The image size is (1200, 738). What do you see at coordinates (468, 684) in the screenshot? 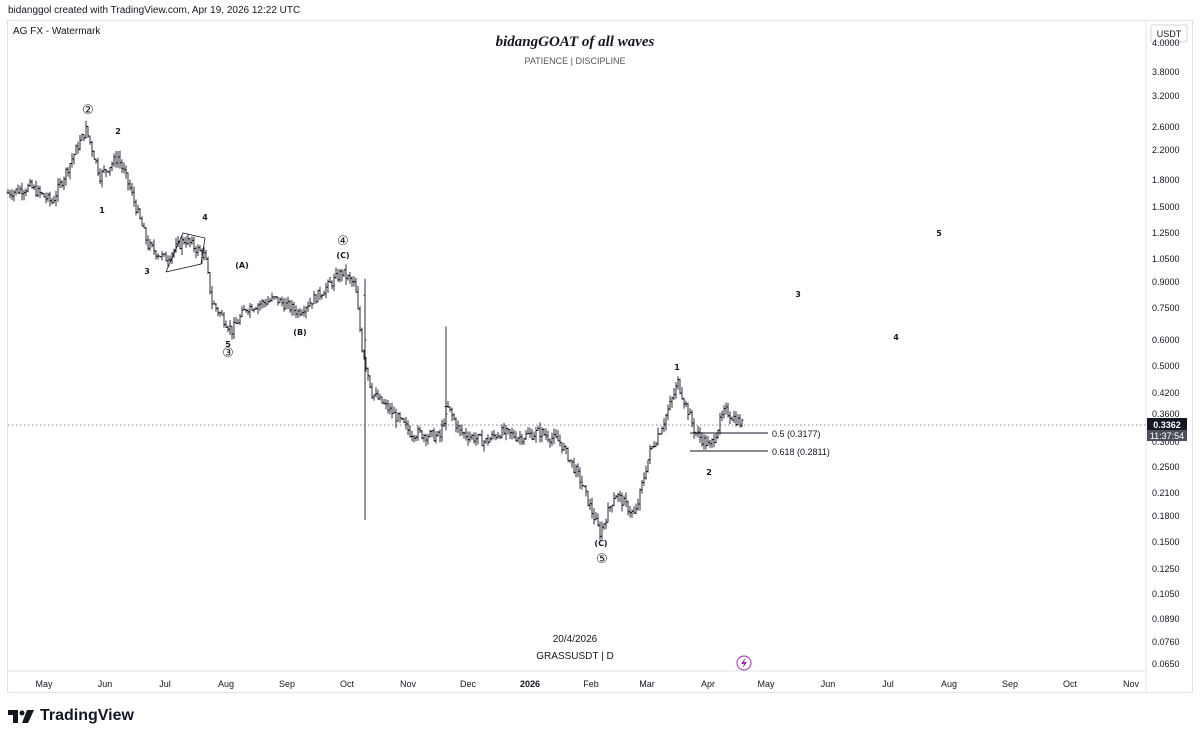
I see `x-tick-label: Dec` at bounding box center [468, 684].